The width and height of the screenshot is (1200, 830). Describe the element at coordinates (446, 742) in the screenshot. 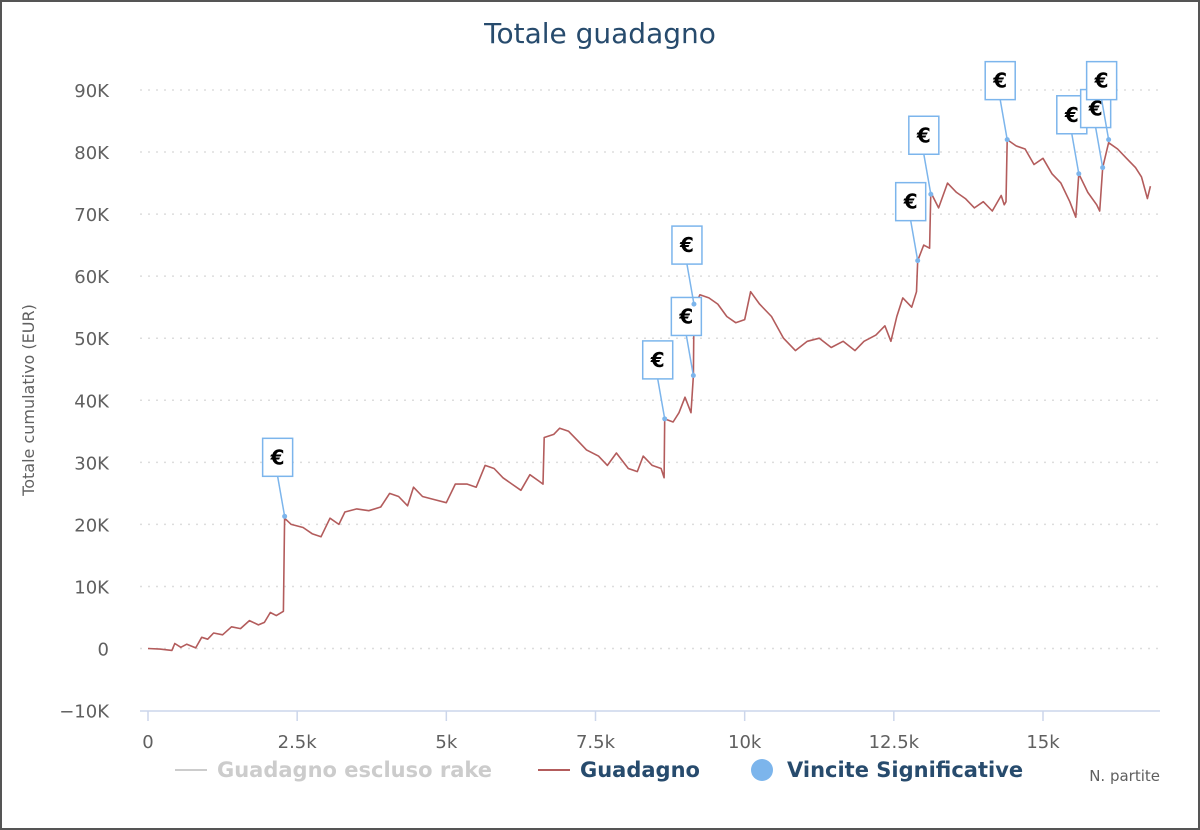

I see `x-tick-label: 5k` at that location.